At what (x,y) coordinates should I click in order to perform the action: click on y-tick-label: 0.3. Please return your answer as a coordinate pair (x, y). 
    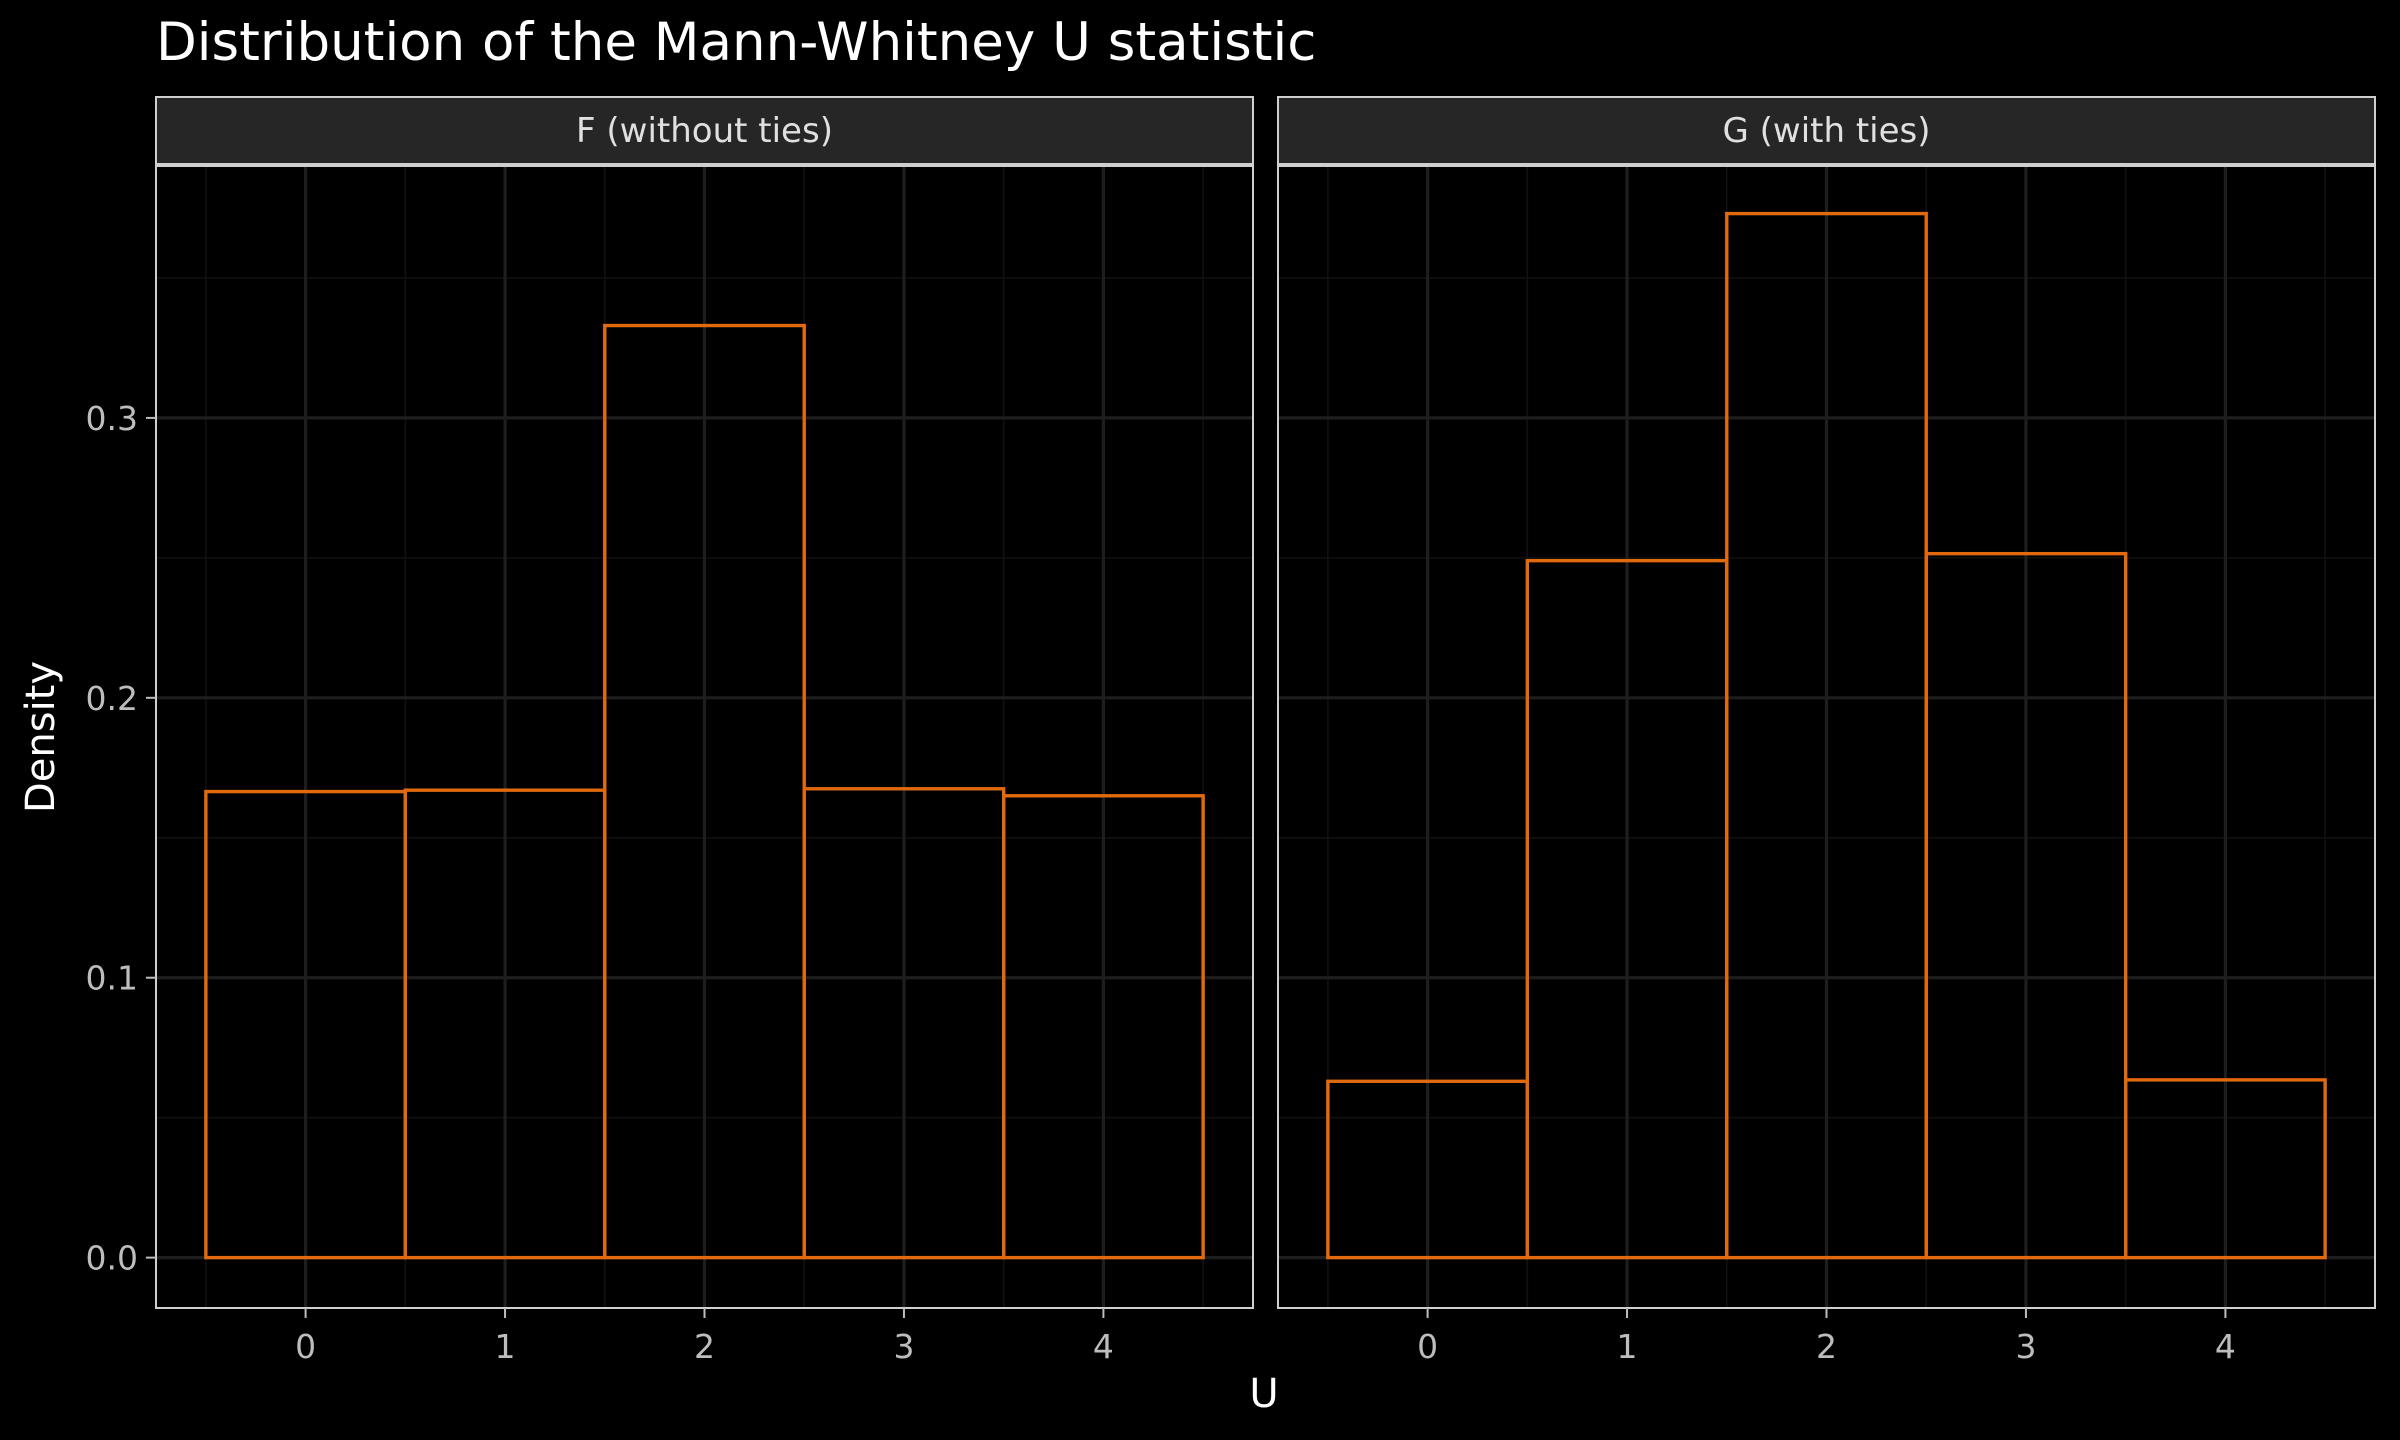
    Looking at the image, I should click on (112, 418).